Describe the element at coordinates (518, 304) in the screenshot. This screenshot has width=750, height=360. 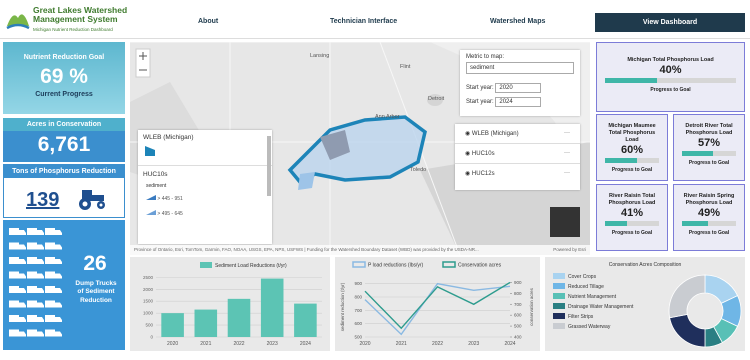
I see `y2-tick-label: 700` at that location.